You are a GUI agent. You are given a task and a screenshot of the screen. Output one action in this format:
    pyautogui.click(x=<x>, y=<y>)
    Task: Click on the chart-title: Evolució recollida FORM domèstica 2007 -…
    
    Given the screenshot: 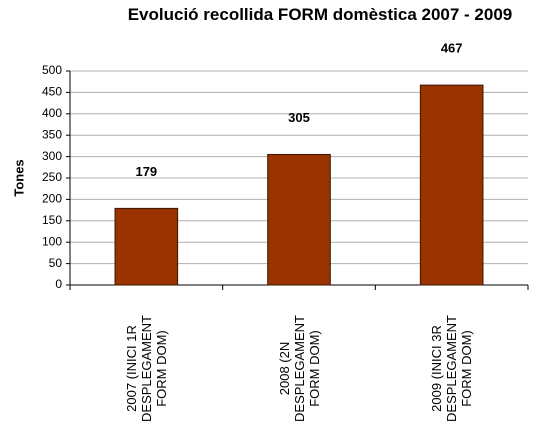 What is the action you would take?
    pyautogui.click(x=320, y=14)
    